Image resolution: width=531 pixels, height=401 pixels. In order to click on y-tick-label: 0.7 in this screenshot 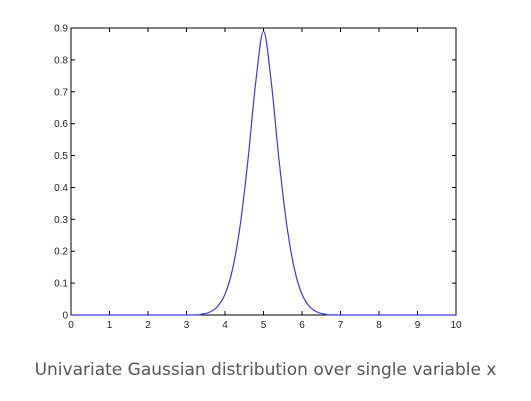, I will do `click(61, 92)`.